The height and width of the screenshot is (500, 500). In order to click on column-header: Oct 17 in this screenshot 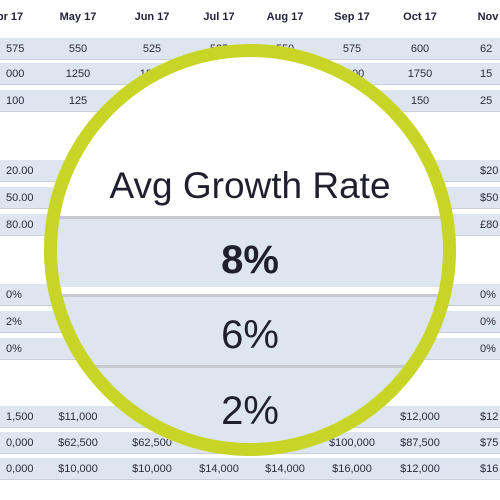, I will do `click(420, 17)`.